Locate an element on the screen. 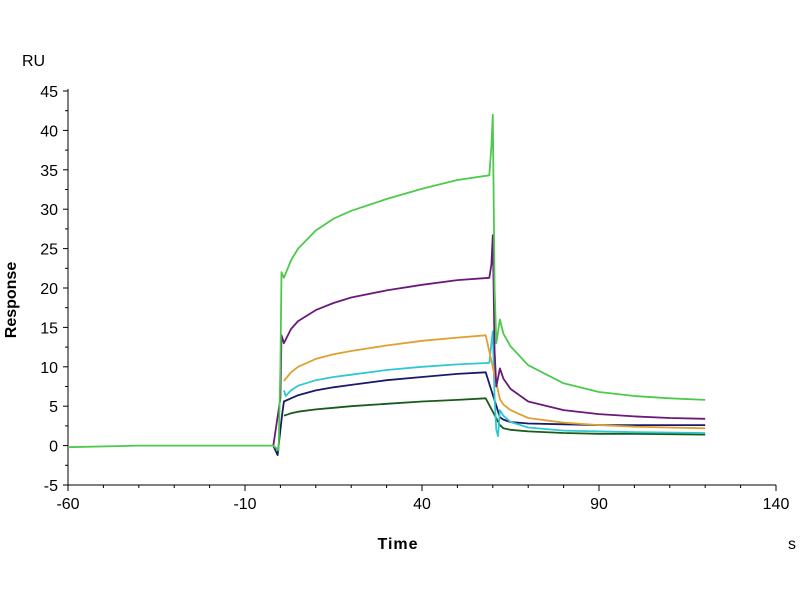  y-tick-label: 15 is located at coordinates (49, 328).